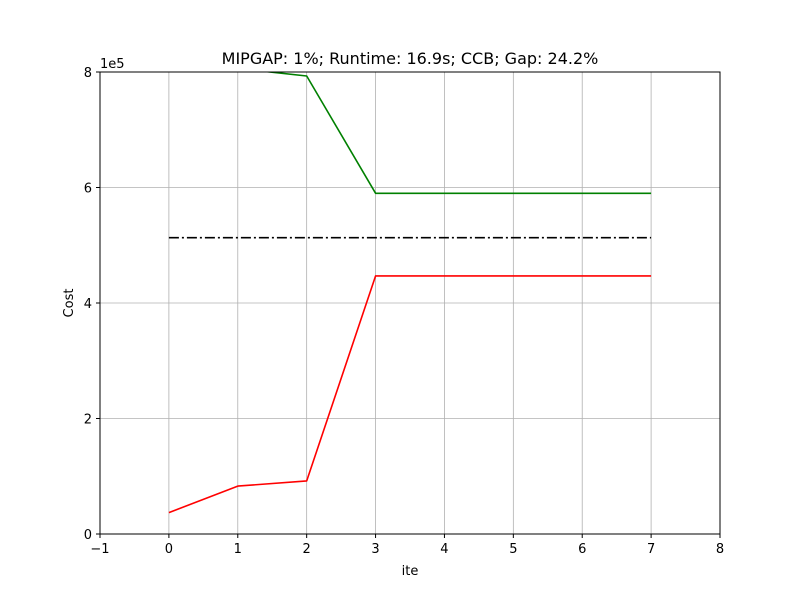 This screenshot has height=600, width=800. Describe the element at coordinates (444, 549) in the screenshot. I see `x-tick-label: 4` at that location.